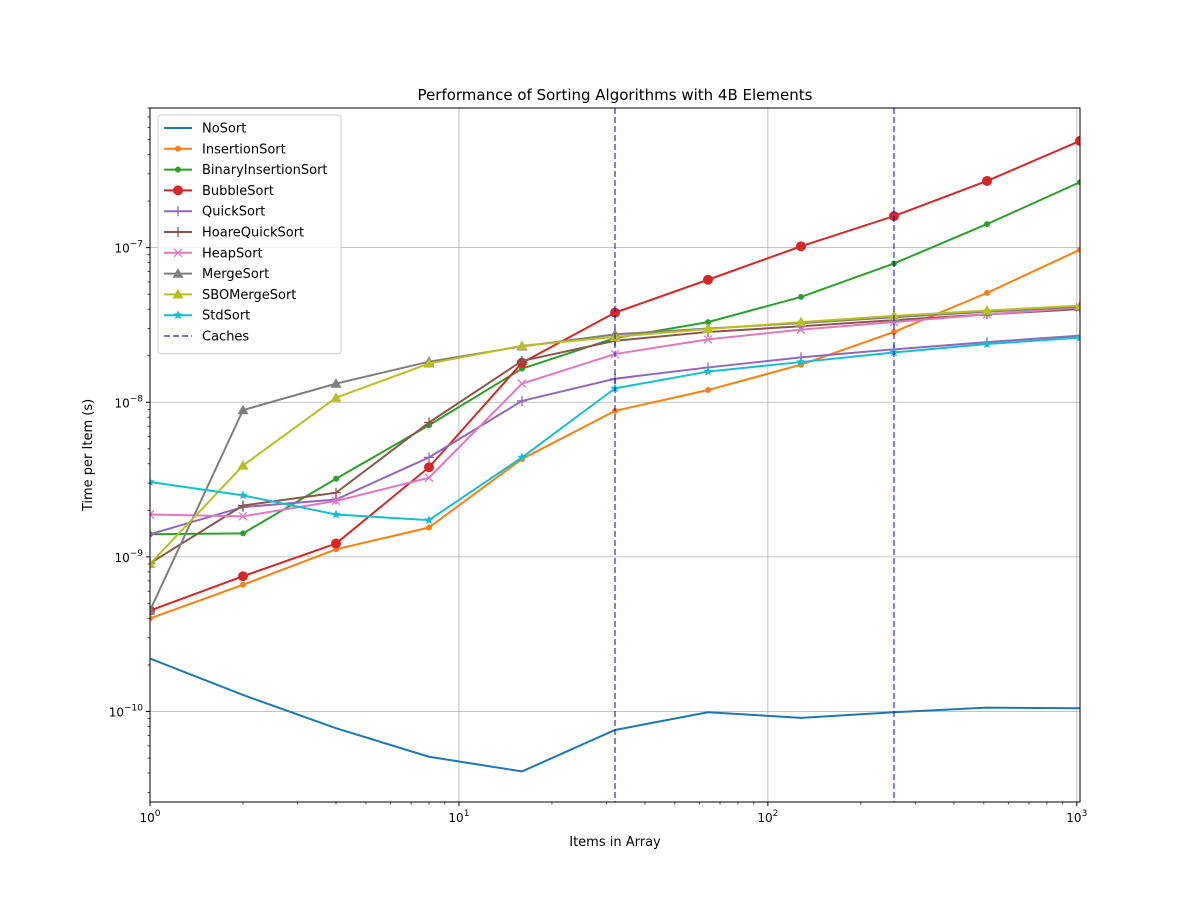  Describe the element at coordinates (235, 274) in the screenshot. I see `legend-label: MergeSort` at that location.